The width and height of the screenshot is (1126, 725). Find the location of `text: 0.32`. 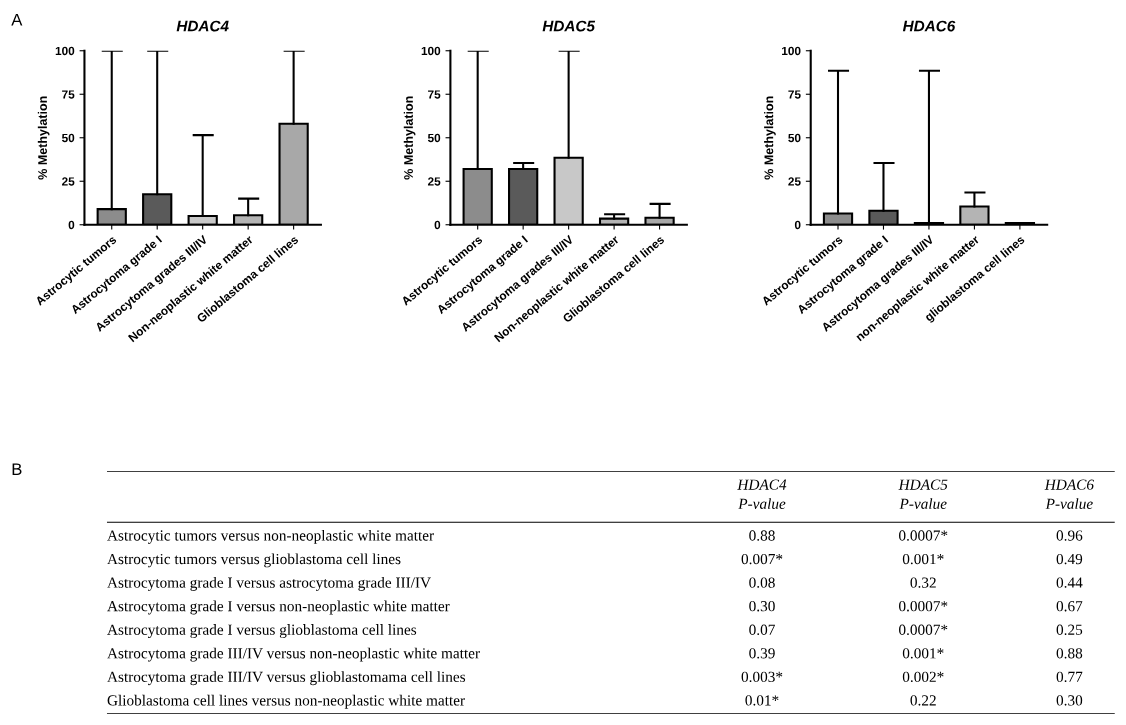

text: 0.32 is located at coordinates (923, 582).